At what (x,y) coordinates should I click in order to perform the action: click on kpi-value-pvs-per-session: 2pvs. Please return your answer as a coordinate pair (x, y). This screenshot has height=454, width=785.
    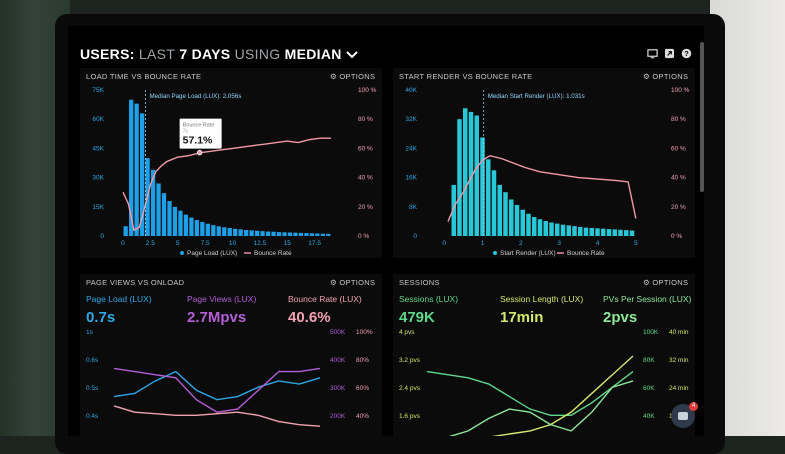
    Looking at the image, I should click on (620, 317).